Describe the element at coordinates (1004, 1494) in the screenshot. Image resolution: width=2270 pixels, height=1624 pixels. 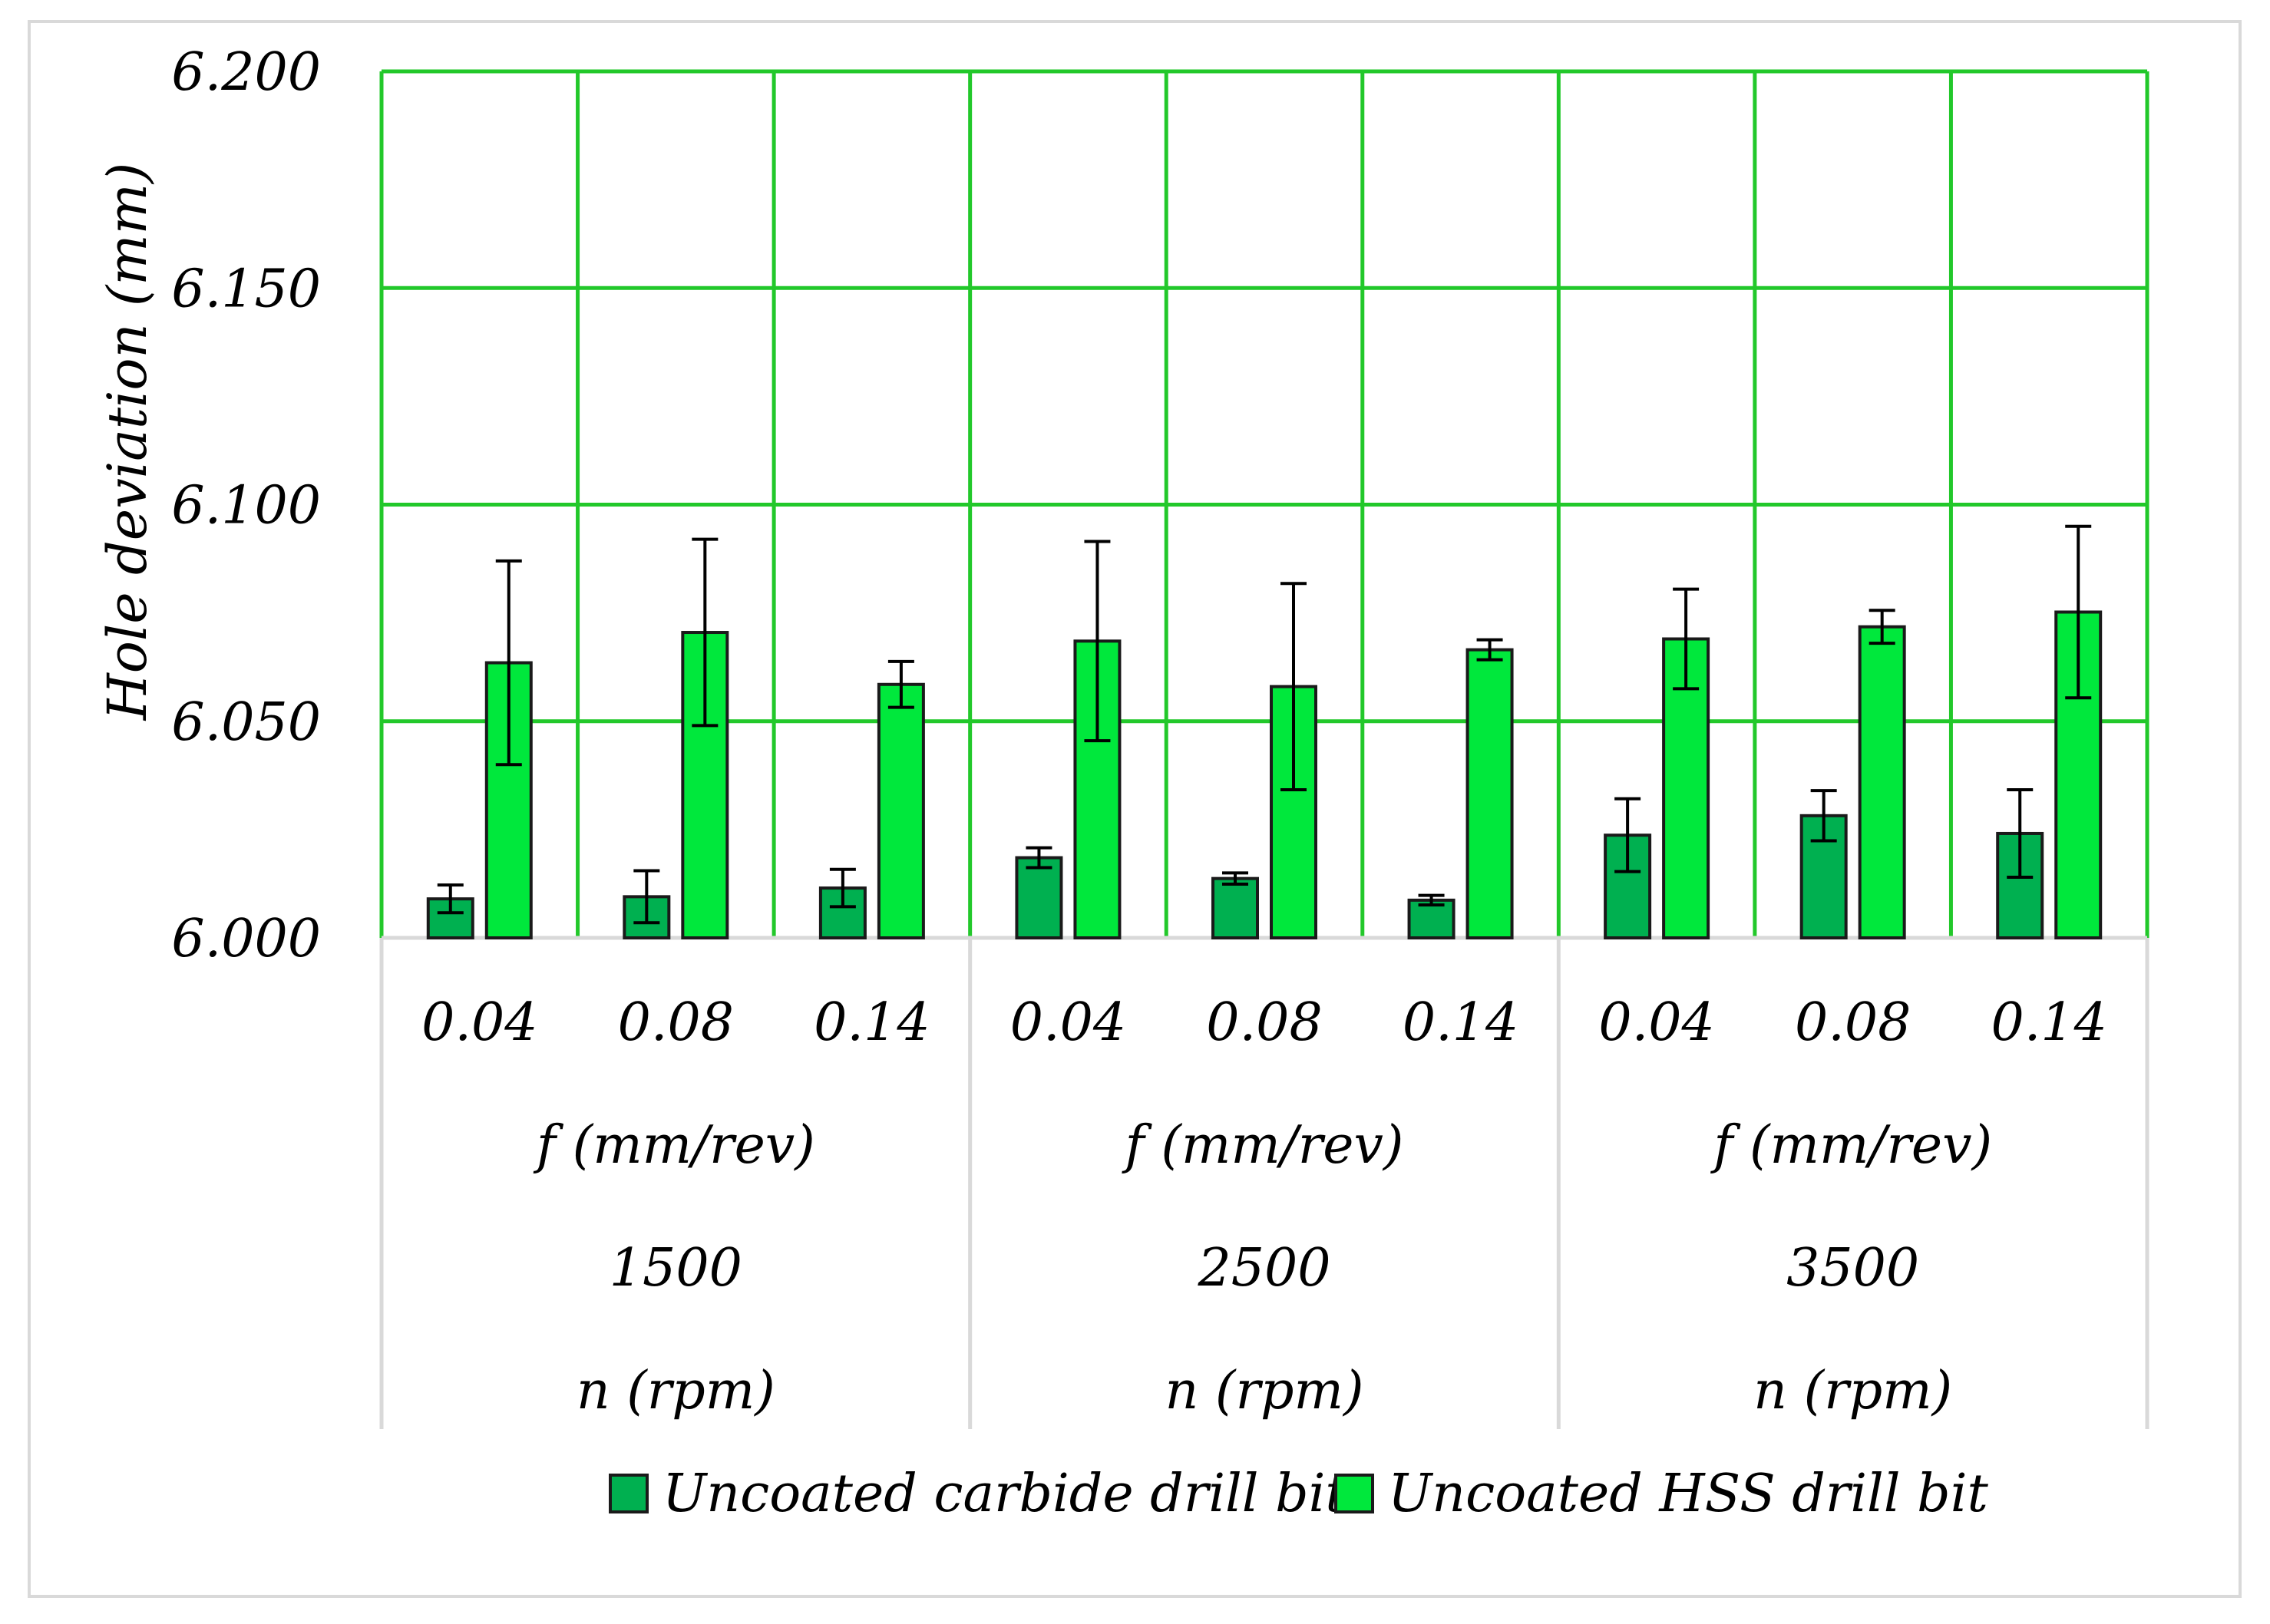
I see `legend-label: Uncoated carbide drill bit` at that location.